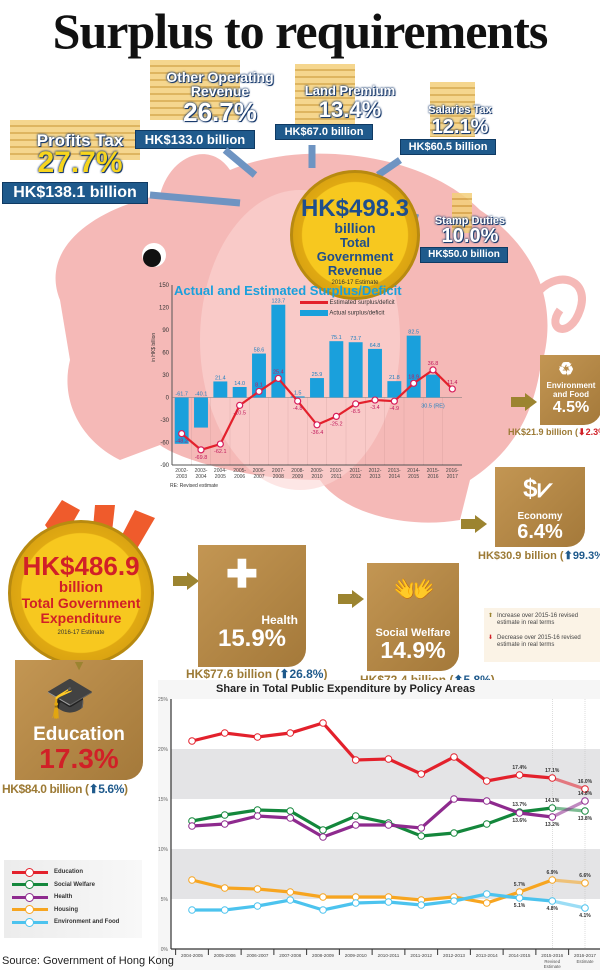 This screenshot has width=600, height=973. I want to click on legend-item: Housing, so click(73, 910).